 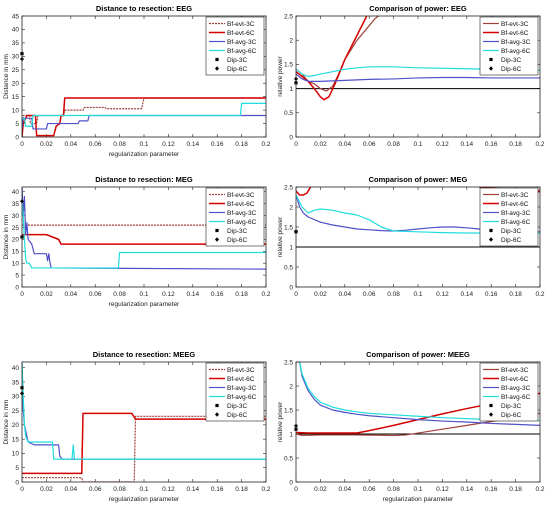 I want to click on y-tick-label: 0.5, so click(x=288, y=458).